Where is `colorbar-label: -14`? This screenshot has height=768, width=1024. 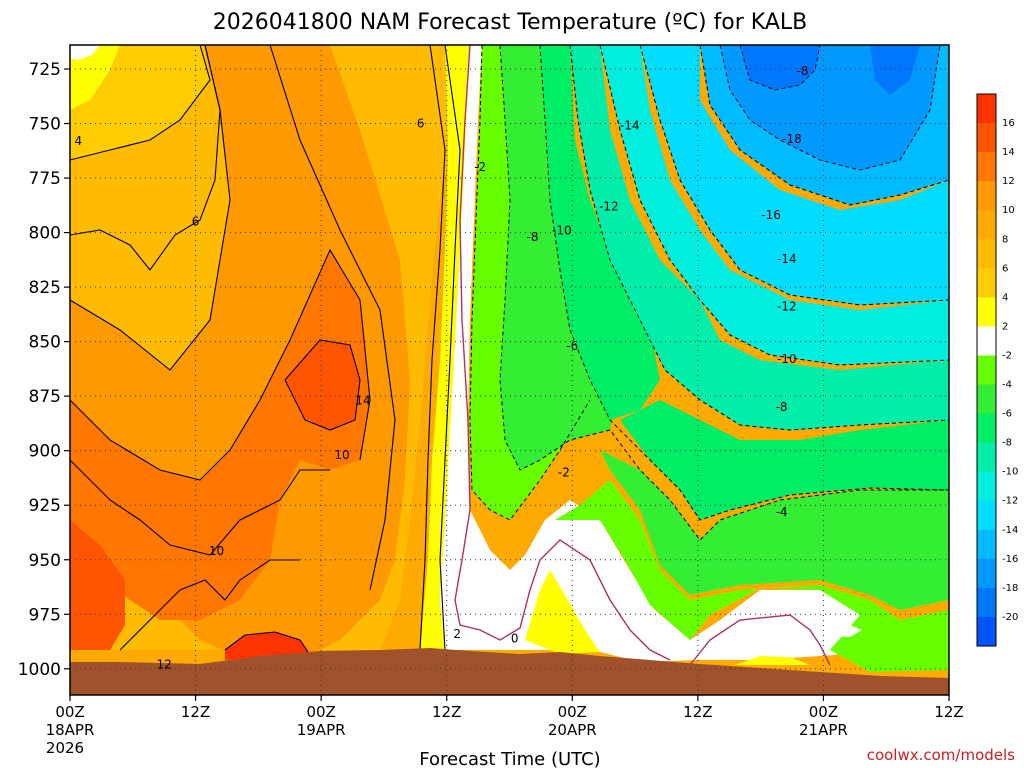 colorbar-label: -14 is located at coordinates (1010, 530).